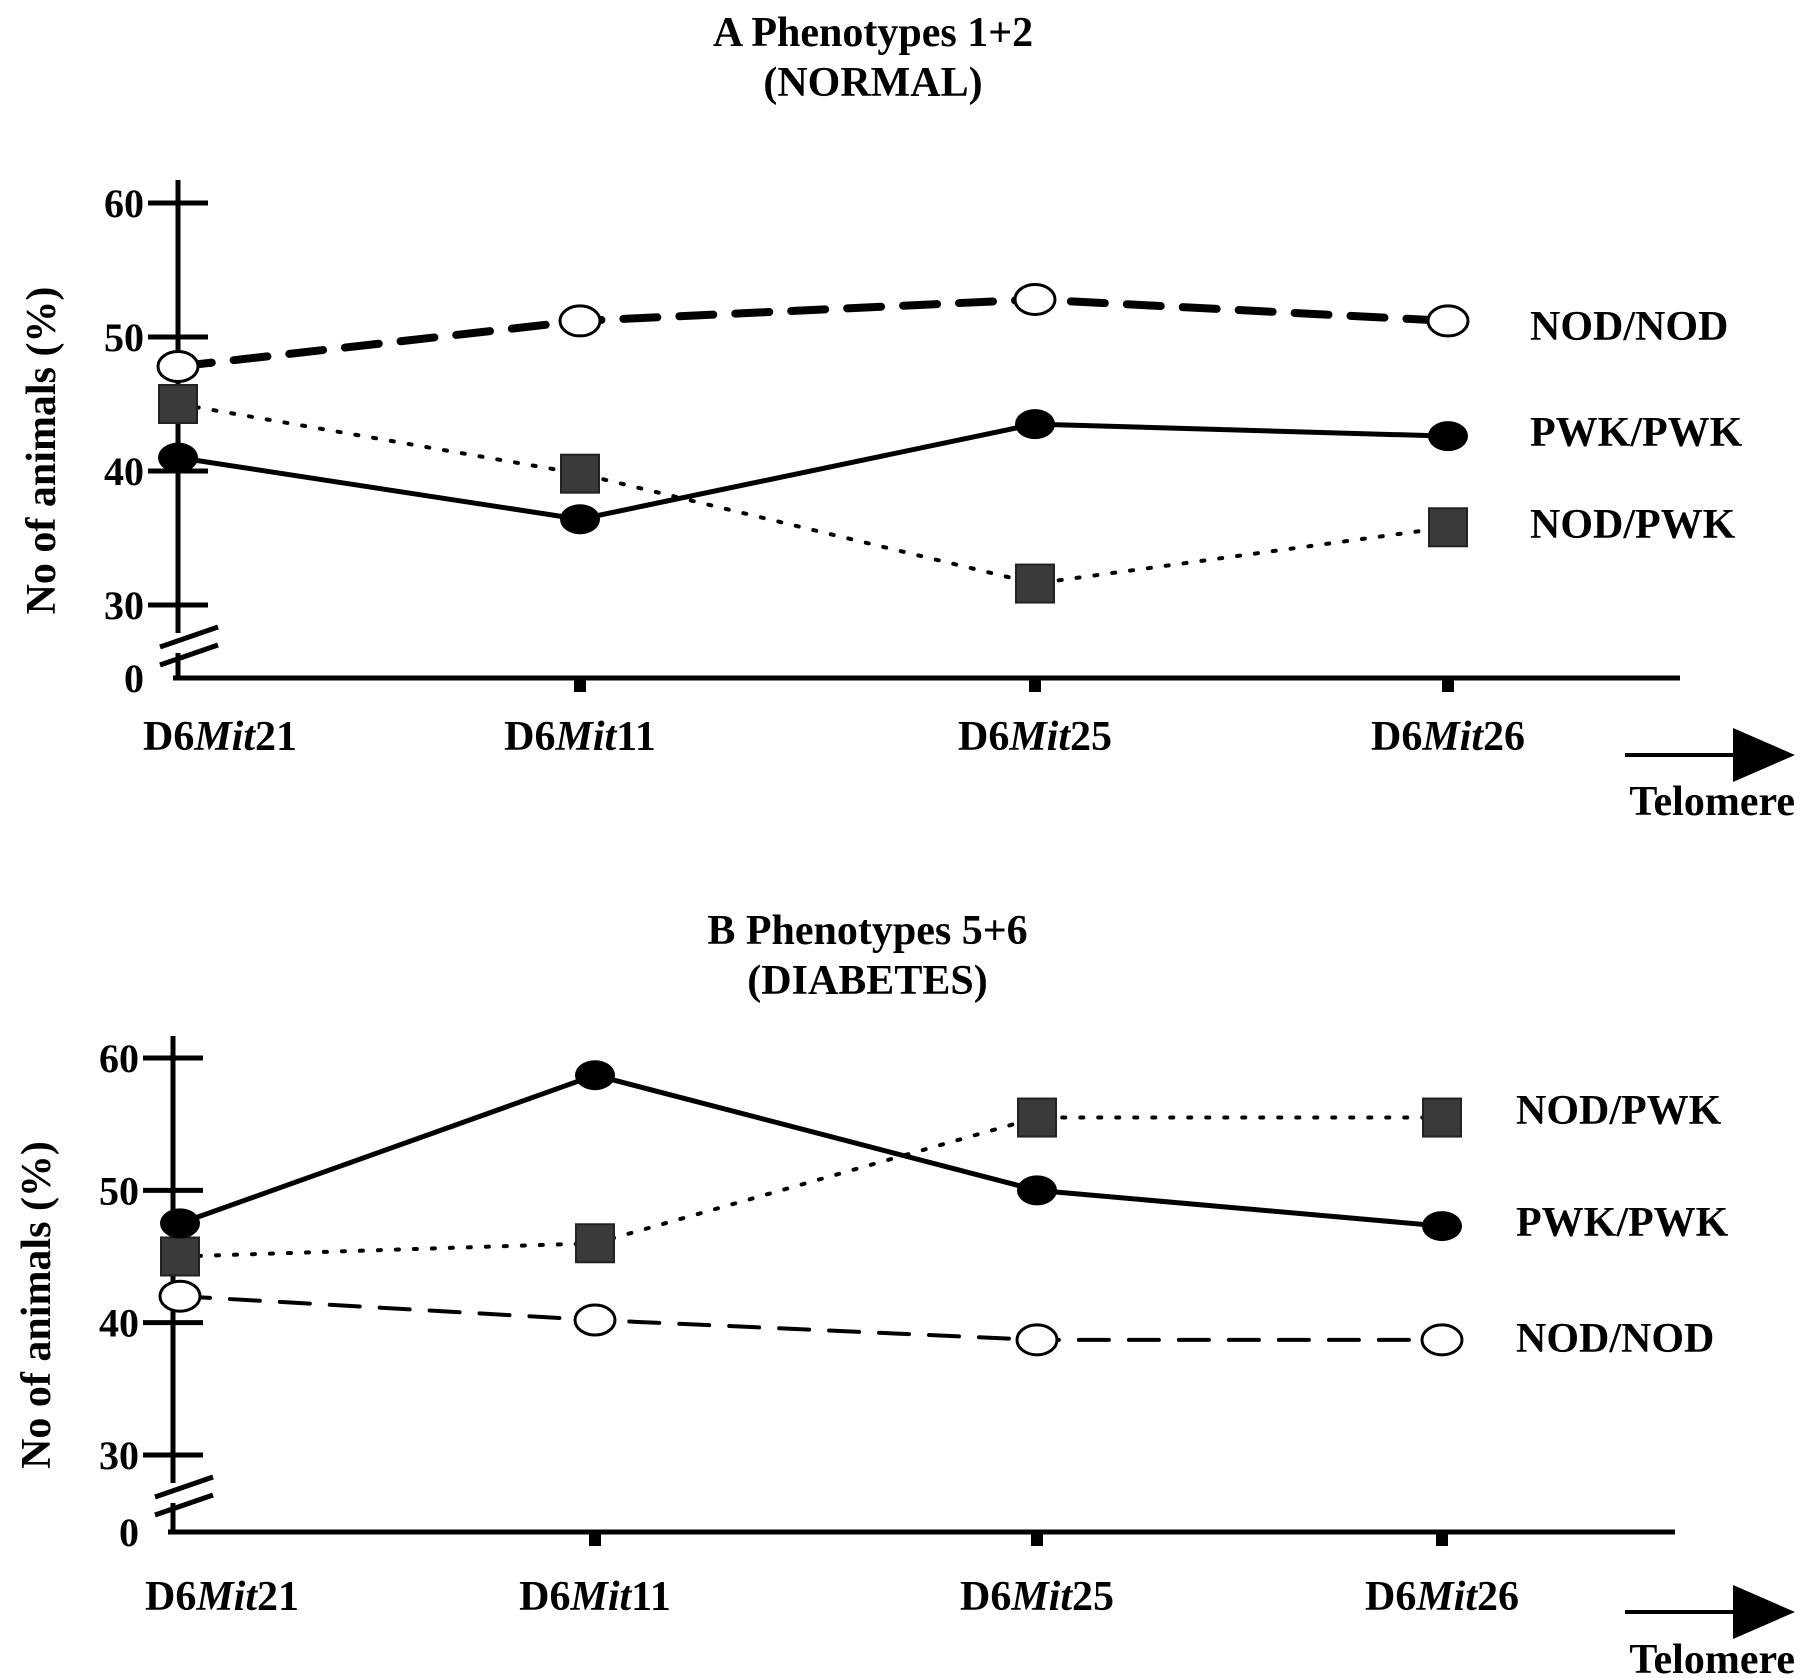 Image resolution: width=1800 pixels, height=1678 pixels. What do you see at coordinates (867, 981) in the screenshot?
I see `chart-subtitle: (DIABETES)` at bounding box center [867, 981].